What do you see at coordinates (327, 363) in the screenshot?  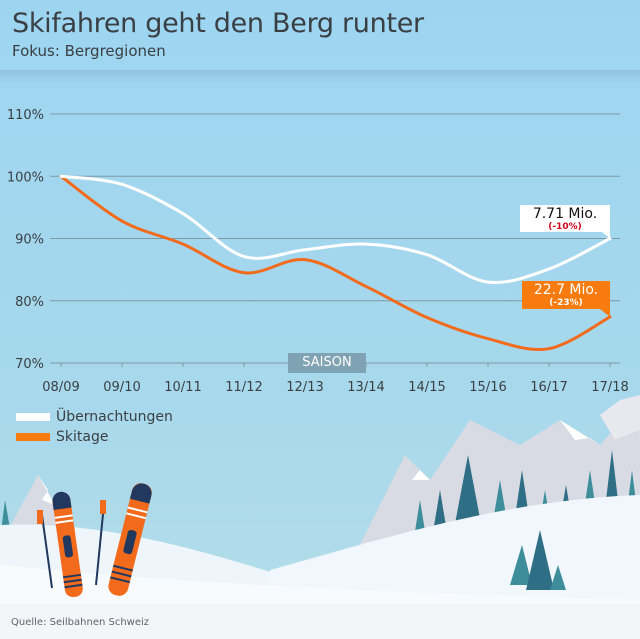 I see `x-axis-label: SAISON` at bounding box center [327, 363].